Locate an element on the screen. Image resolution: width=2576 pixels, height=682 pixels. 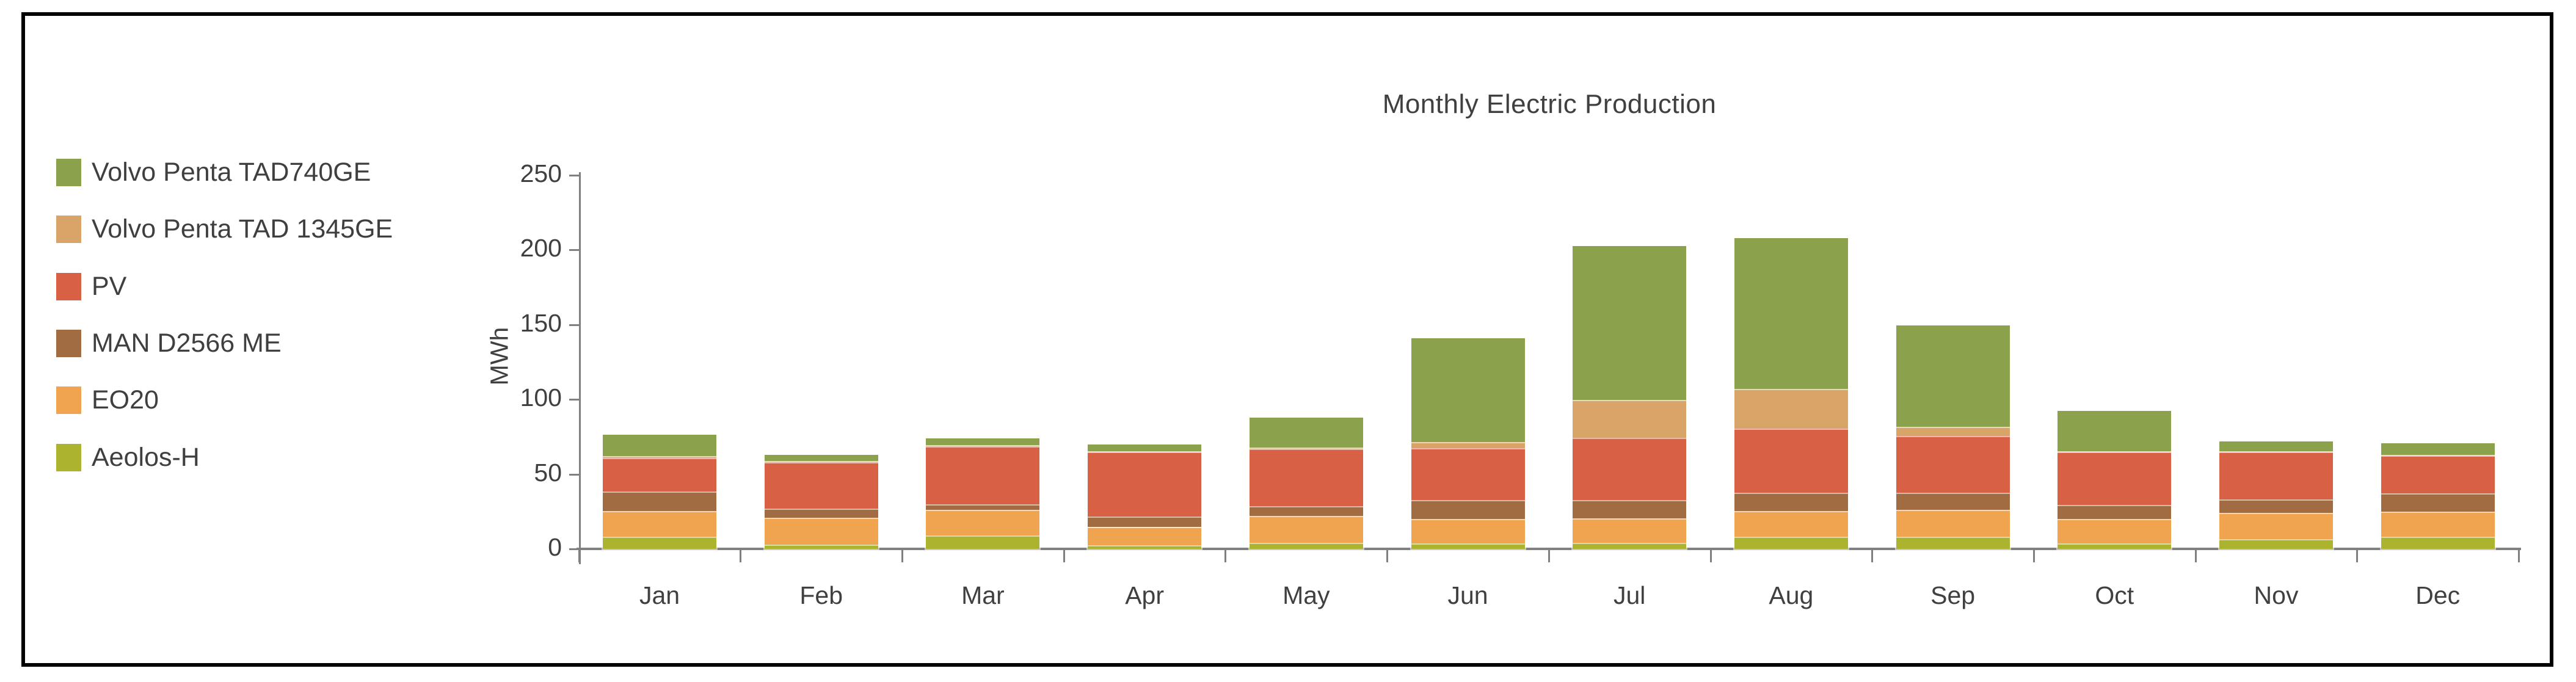
bar-segment-sep-aeolos-h is located at coordinates (1952, 542).